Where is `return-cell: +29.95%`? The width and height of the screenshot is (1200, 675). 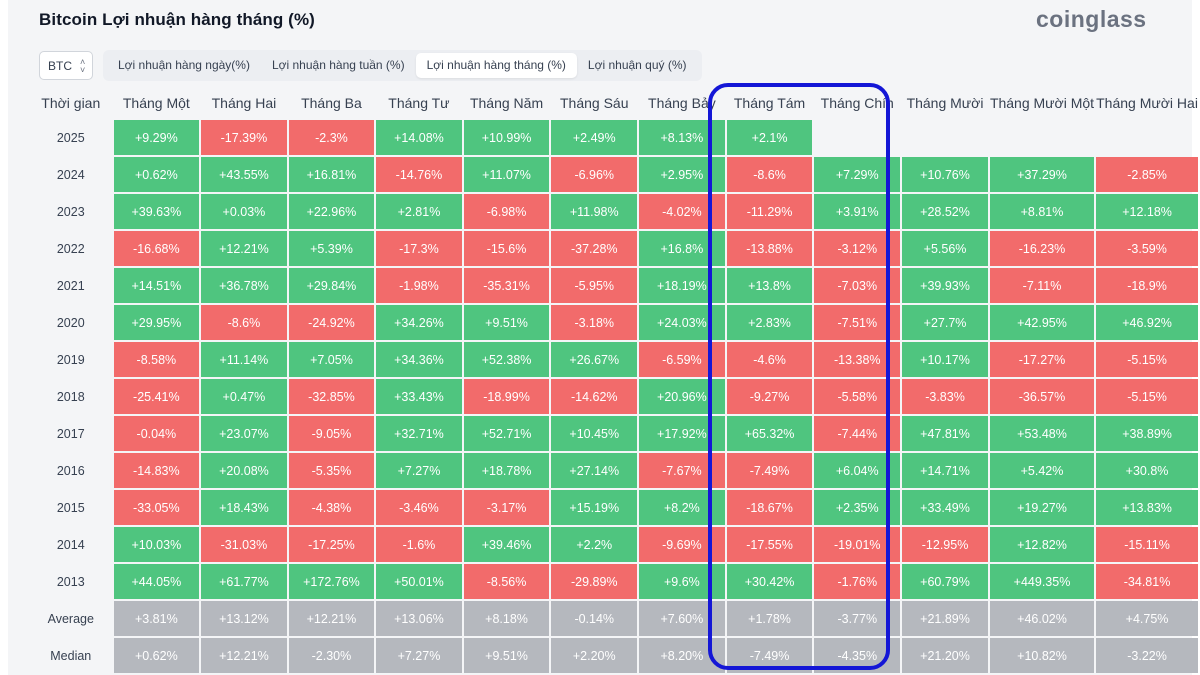 return-cell: +29.95% is located at coordinates (156, 322).